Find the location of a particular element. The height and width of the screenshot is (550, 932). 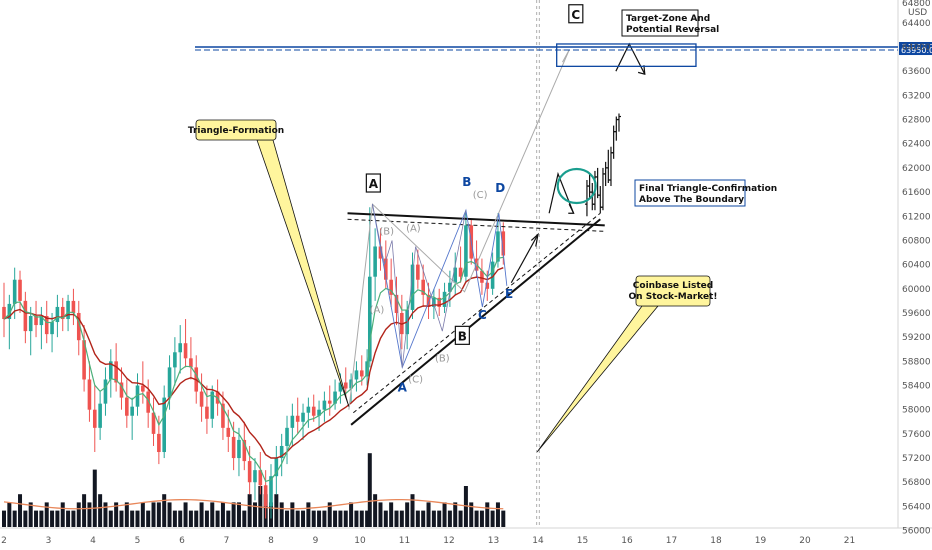

price-tick-label: 58800 is located at coordinates (916, 362).